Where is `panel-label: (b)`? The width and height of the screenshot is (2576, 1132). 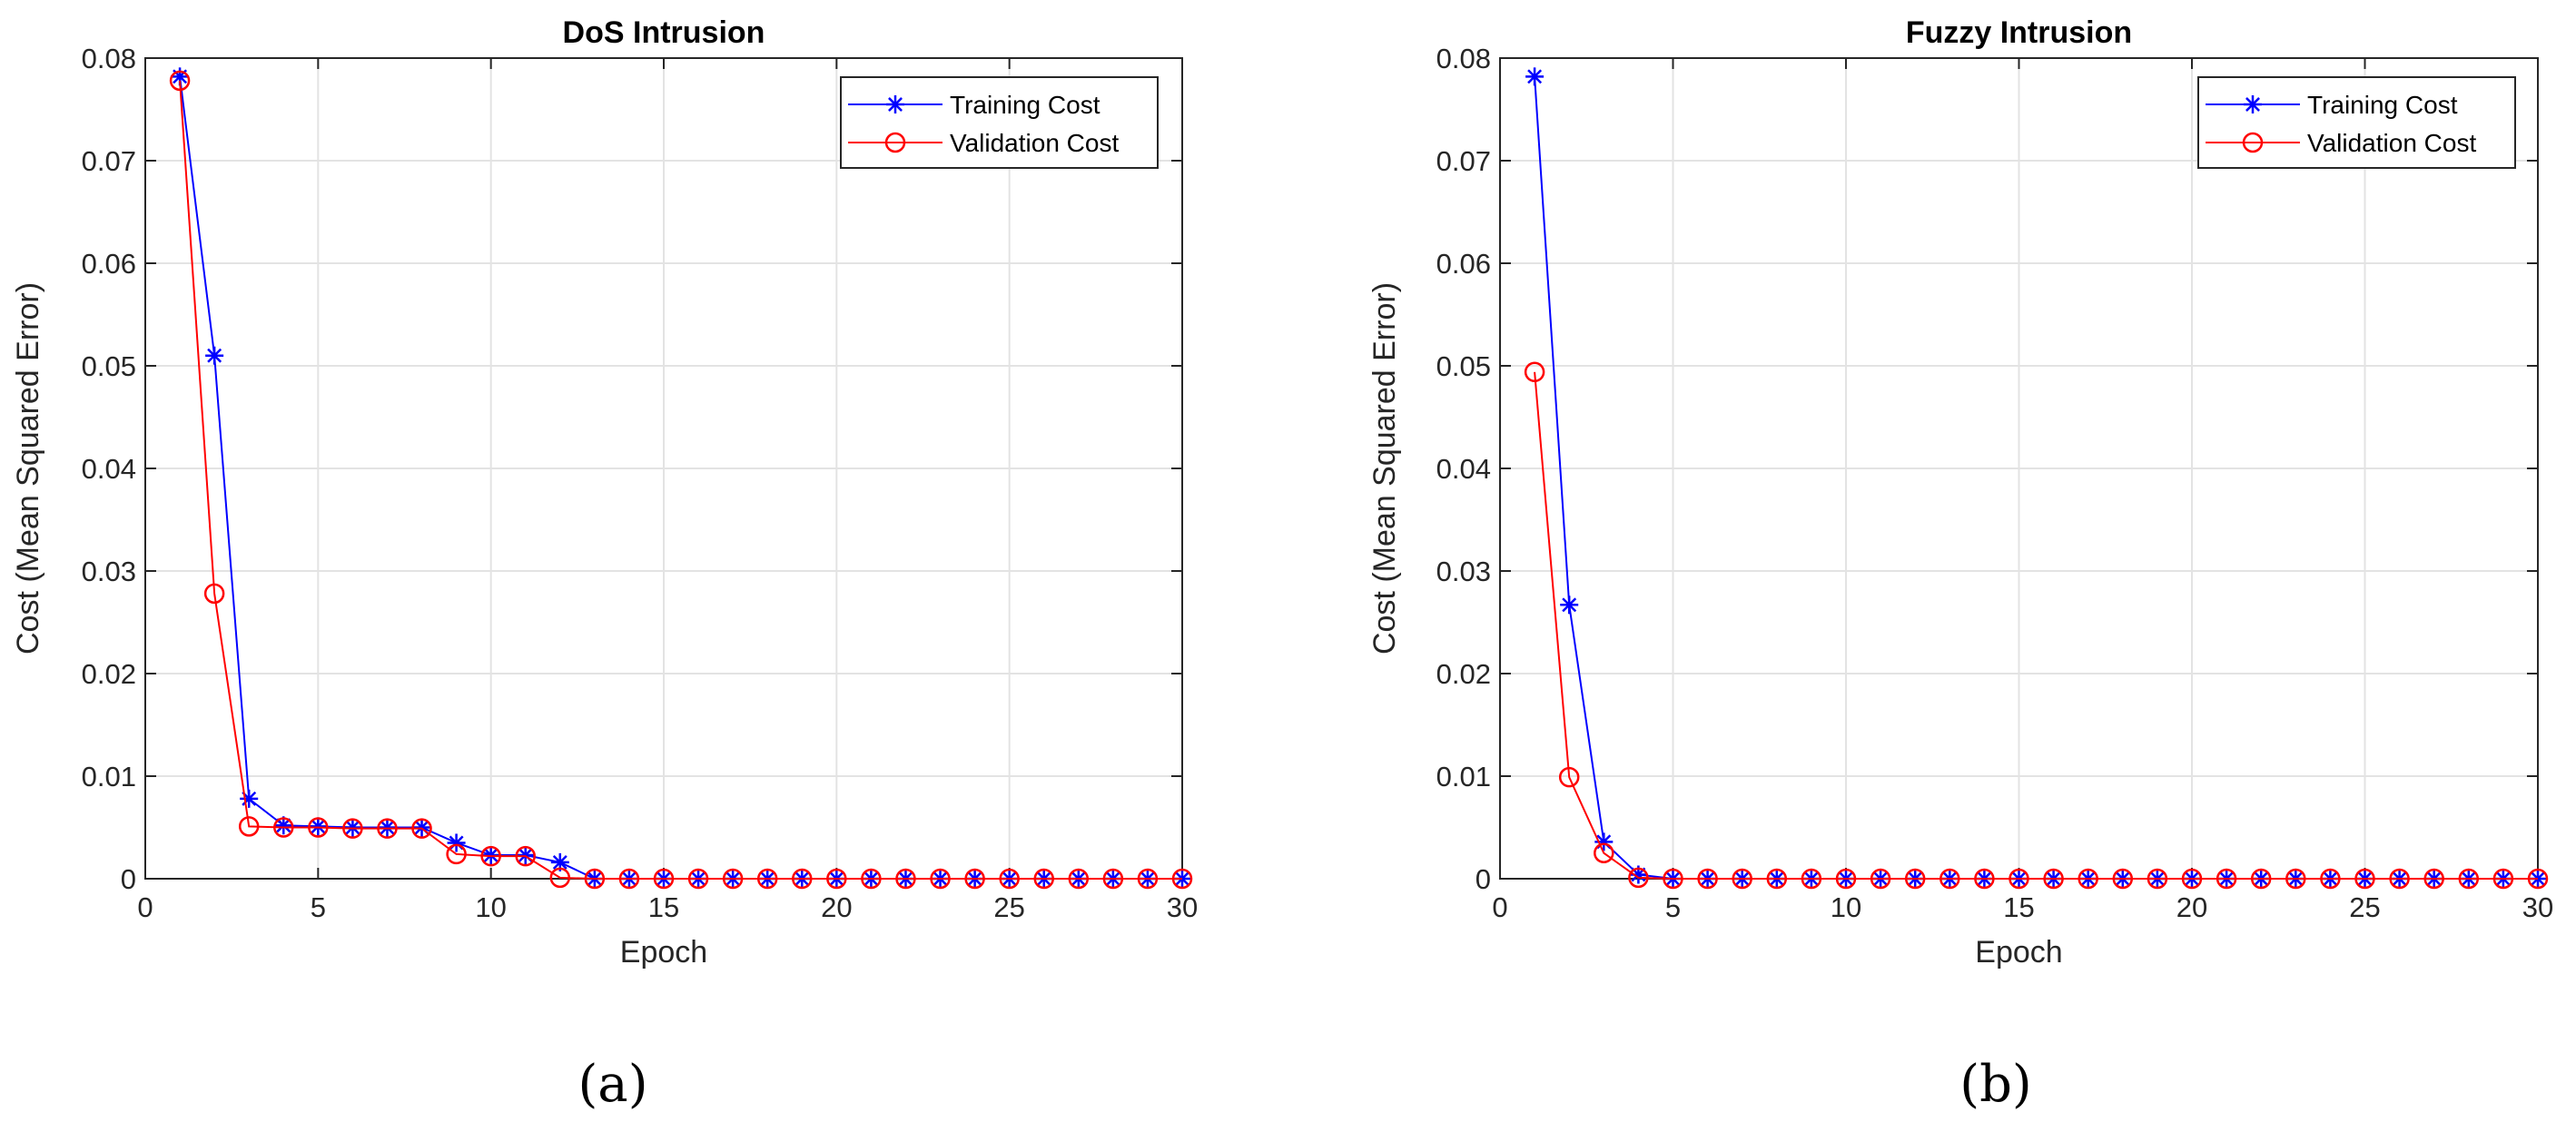
panel-label: (b) is located at coordinates (1995, 1085).